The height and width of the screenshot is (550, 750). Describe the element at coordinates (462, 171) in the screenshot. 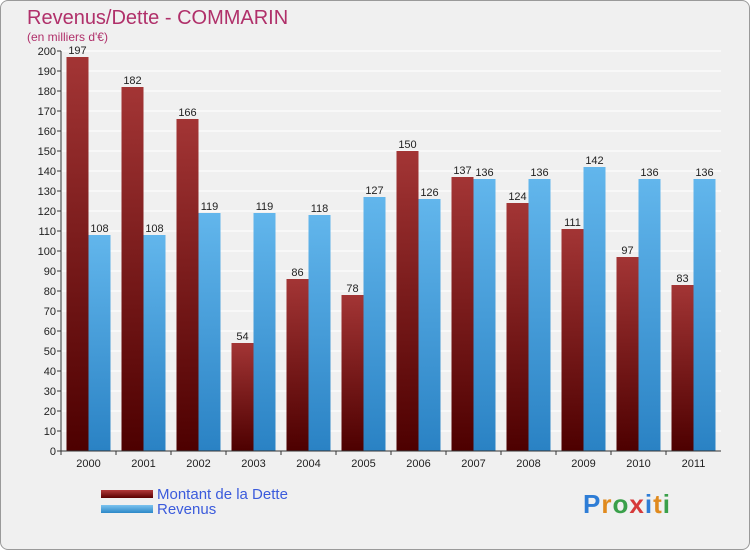

I see `data-label: 137` at that location.